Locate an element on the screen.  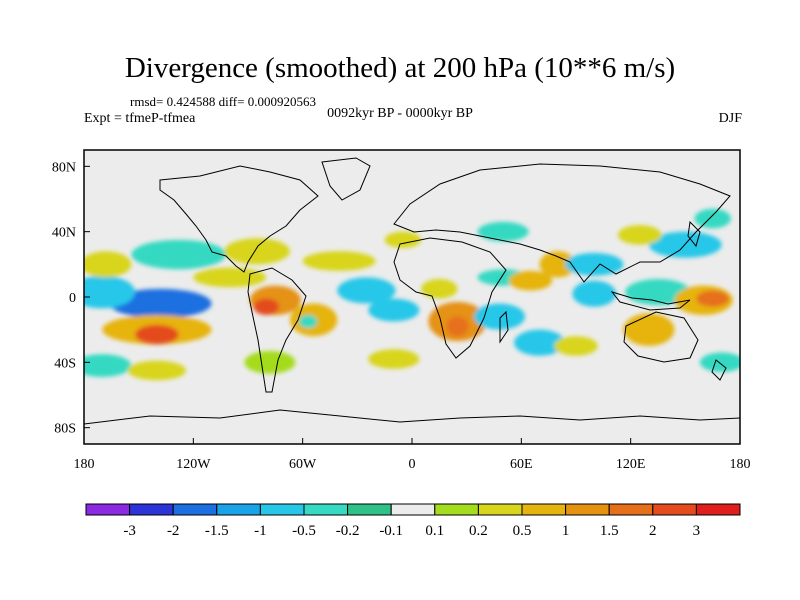
y-tick-label-2: 0 is located at coordinates (72, 298).